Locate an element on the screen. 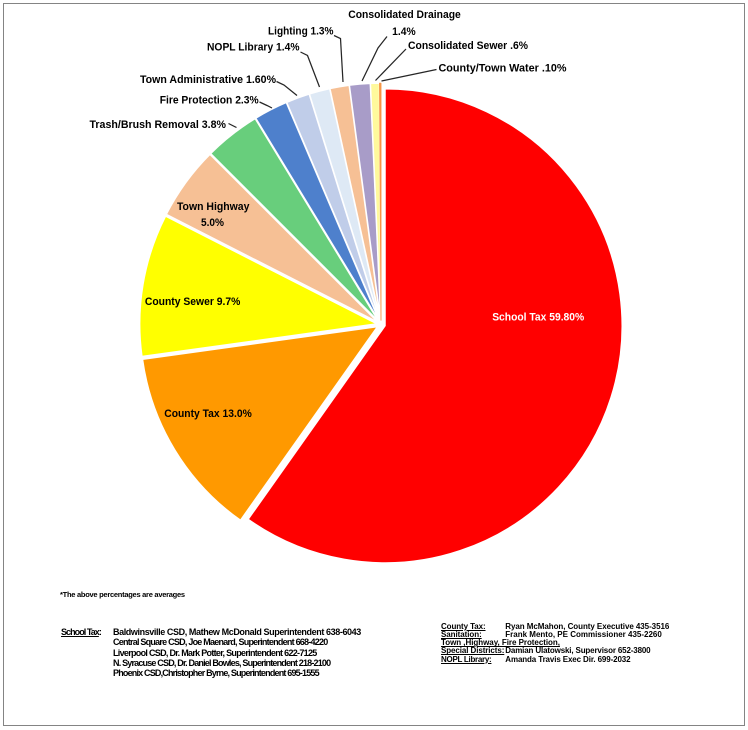 The image size is (748, 730). svg-text: Consolidated Drainage is located at coordinates (404, 15).